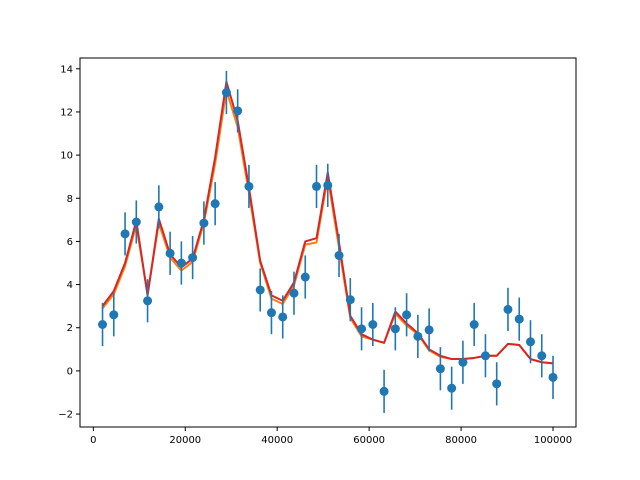 The height and width of the screenshot is (480, 640). Describe the element at coordinates (66, 69) in the screenshot. I see `y-tick-label: 14` at that location.